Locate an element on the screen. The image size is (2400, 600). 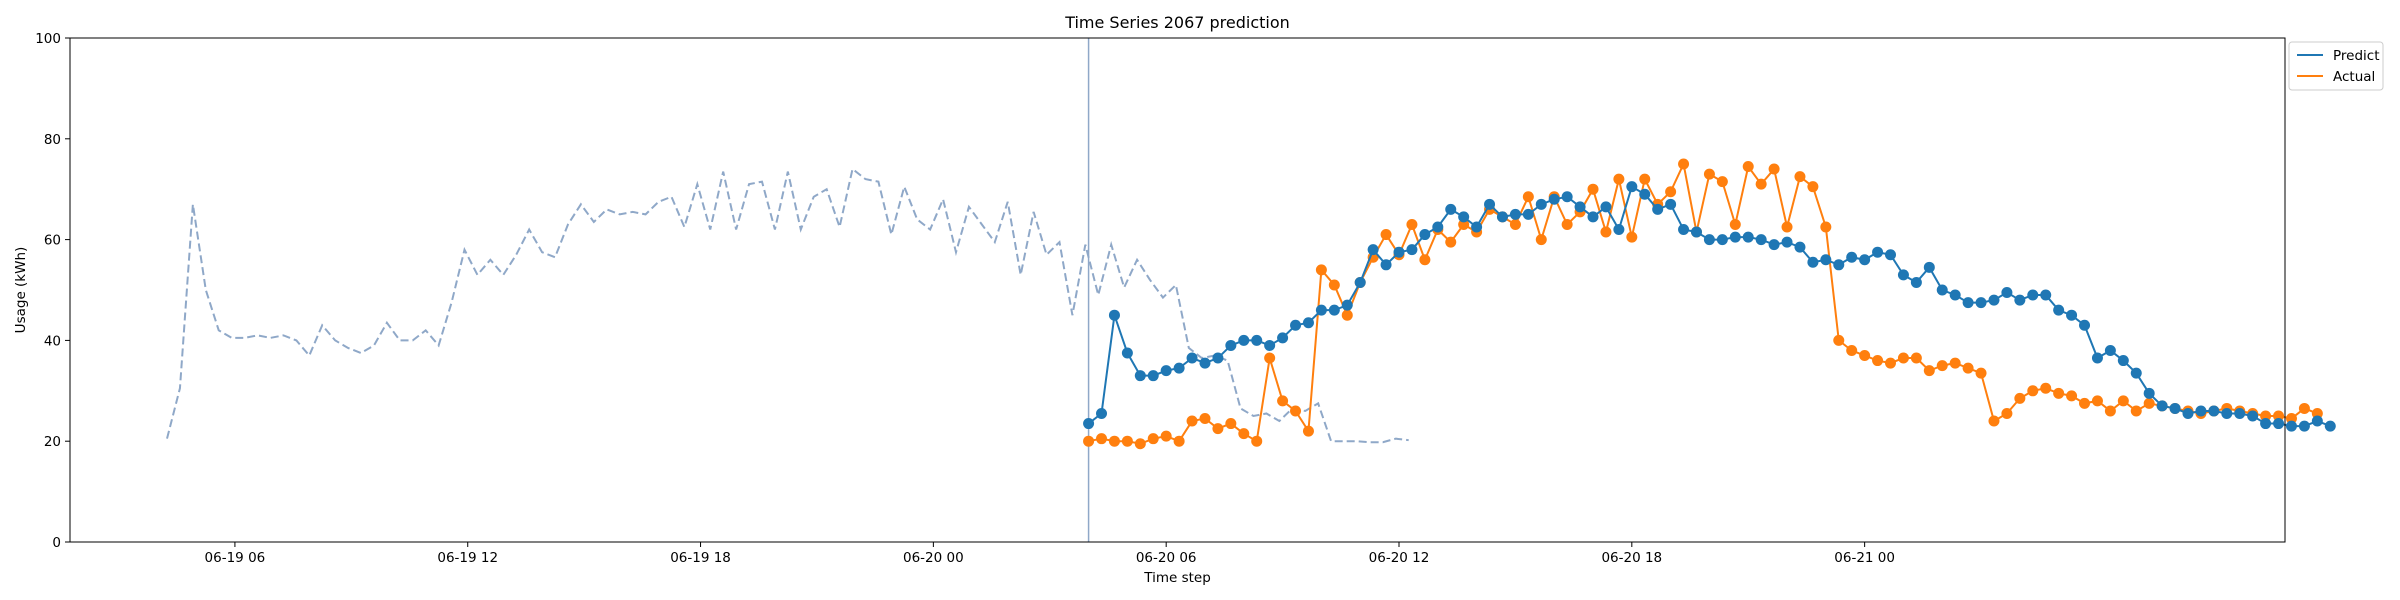
legend-label-predict: Predict is located at coordinates (2356, 56).